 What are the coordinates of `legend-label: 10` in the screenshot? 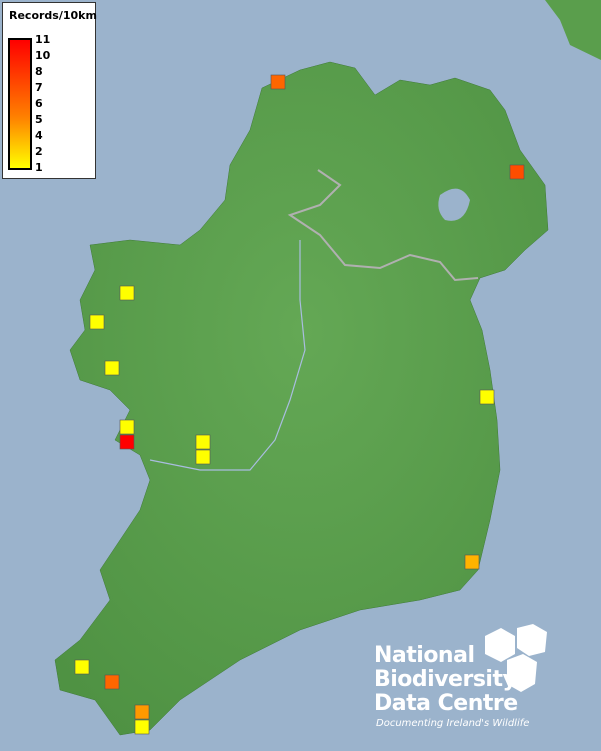 It's located at (43, 55).